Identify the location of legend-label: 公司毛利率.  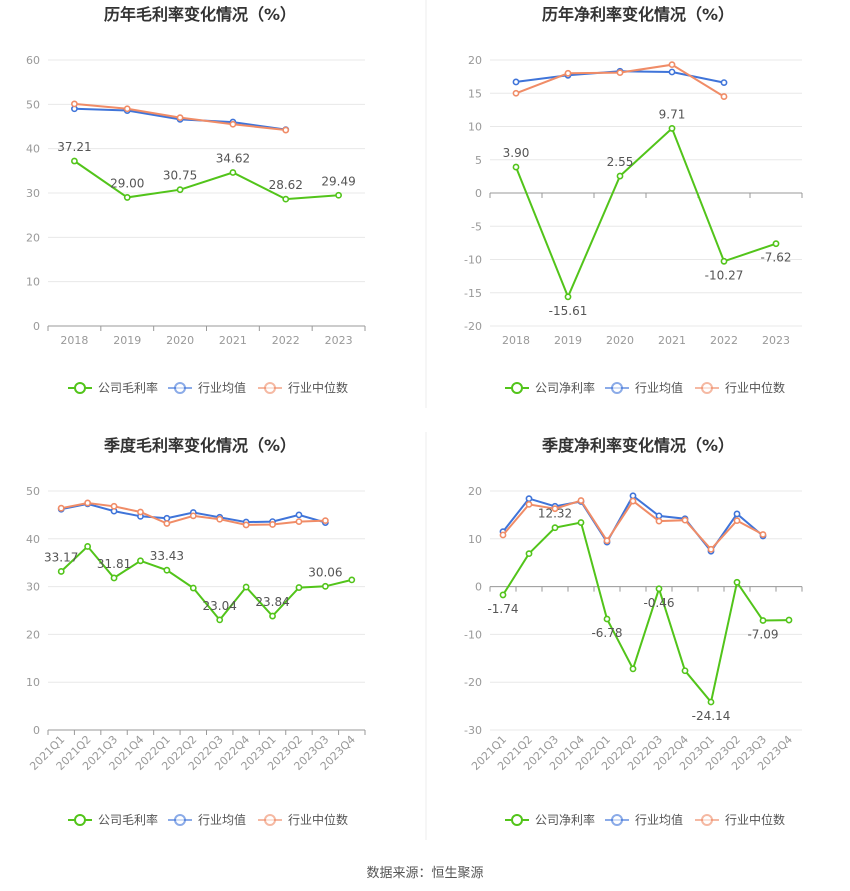
(128, 387).